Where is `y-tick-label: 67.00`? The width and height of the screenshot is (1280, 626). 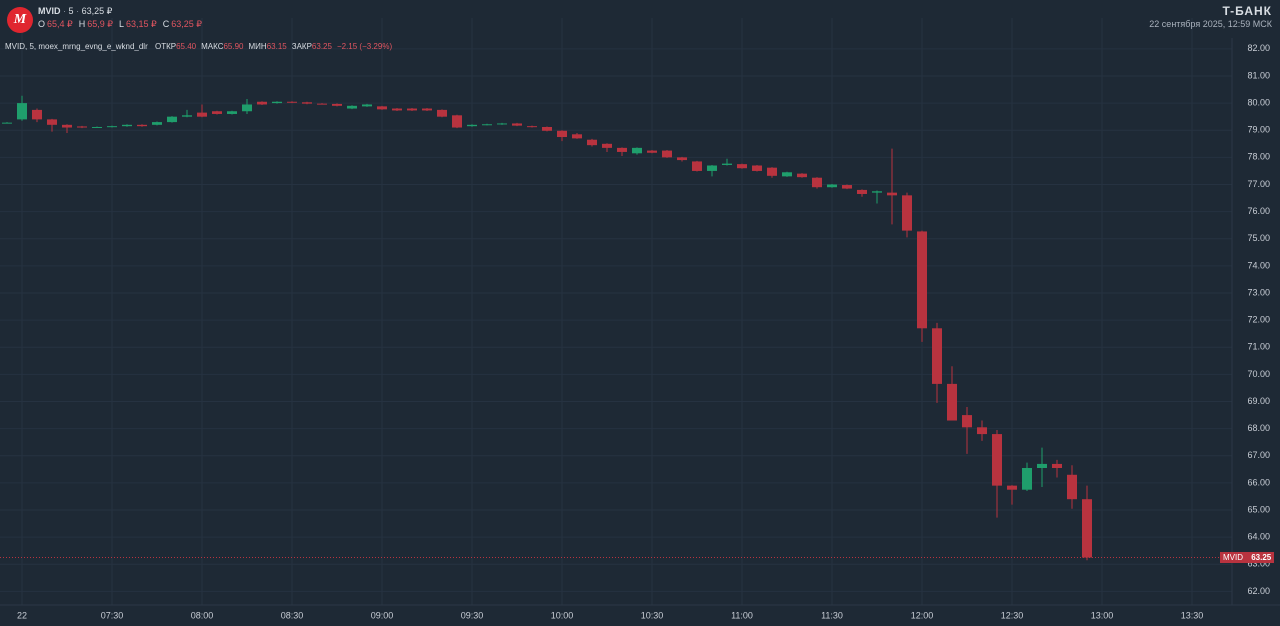
y-tick-label: 67.00 is located at coordinates (1258, 455).